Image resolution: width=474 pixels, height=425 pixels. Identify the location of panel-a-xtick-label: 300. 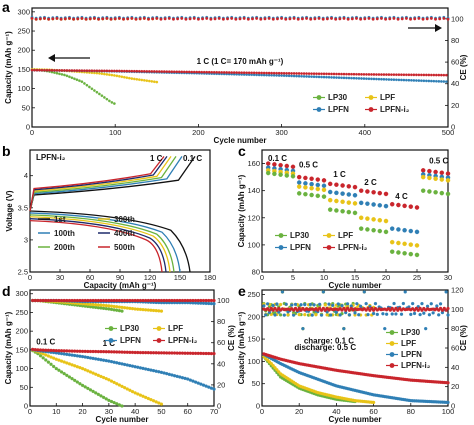
(281, 132).